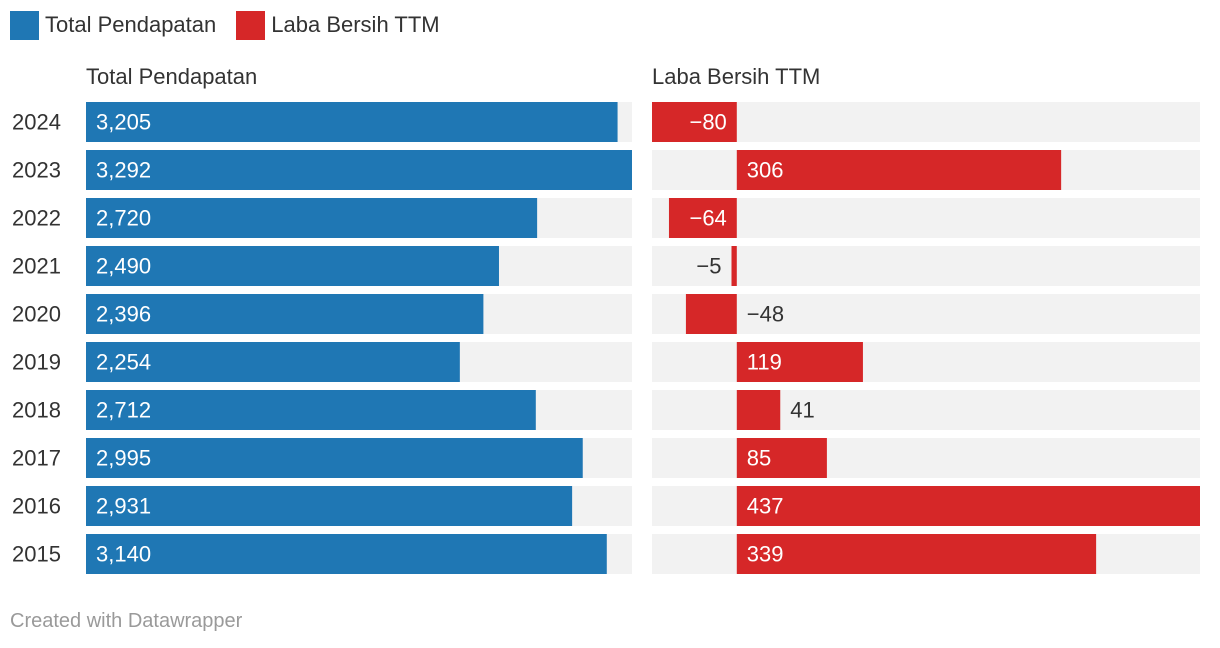 Image resolution: width=1220 pixels, height=648 pixels. I want to click on revenue-value-label: 3,205, so click(123, 122).